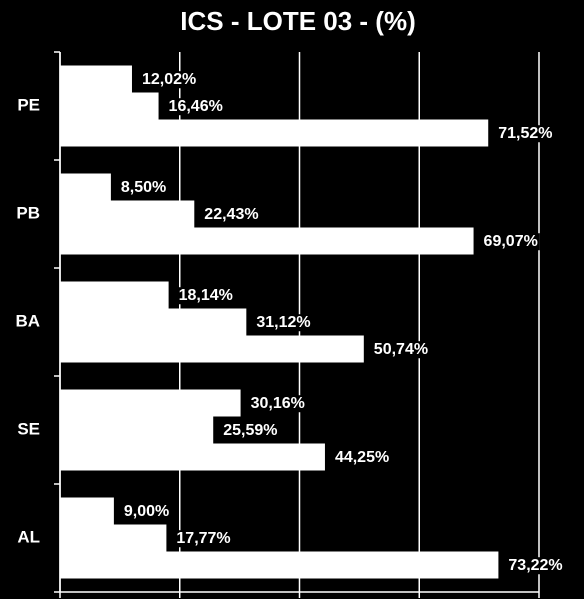 The width and height of the screenshot is (584, 599). I want to click on value-label: 50,74%, so click(401, 349).